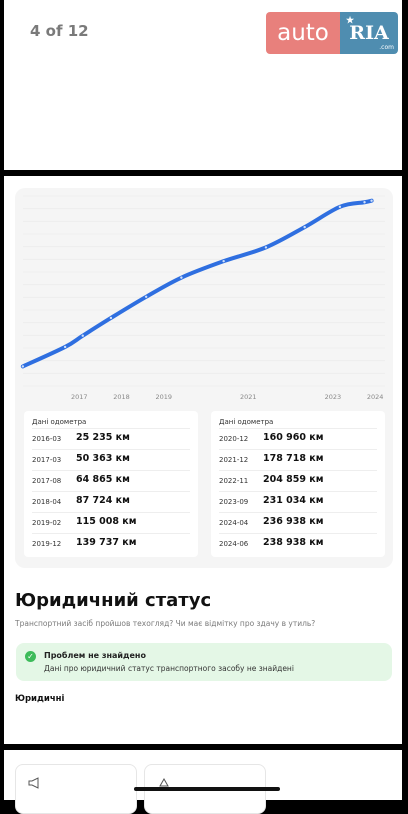 This screenshot has width=408, height=814. What do you see at coordinates (103, 479) in the screenshot?
I see `odometer-value: 64 865 км` at bounding box center [103, 479].